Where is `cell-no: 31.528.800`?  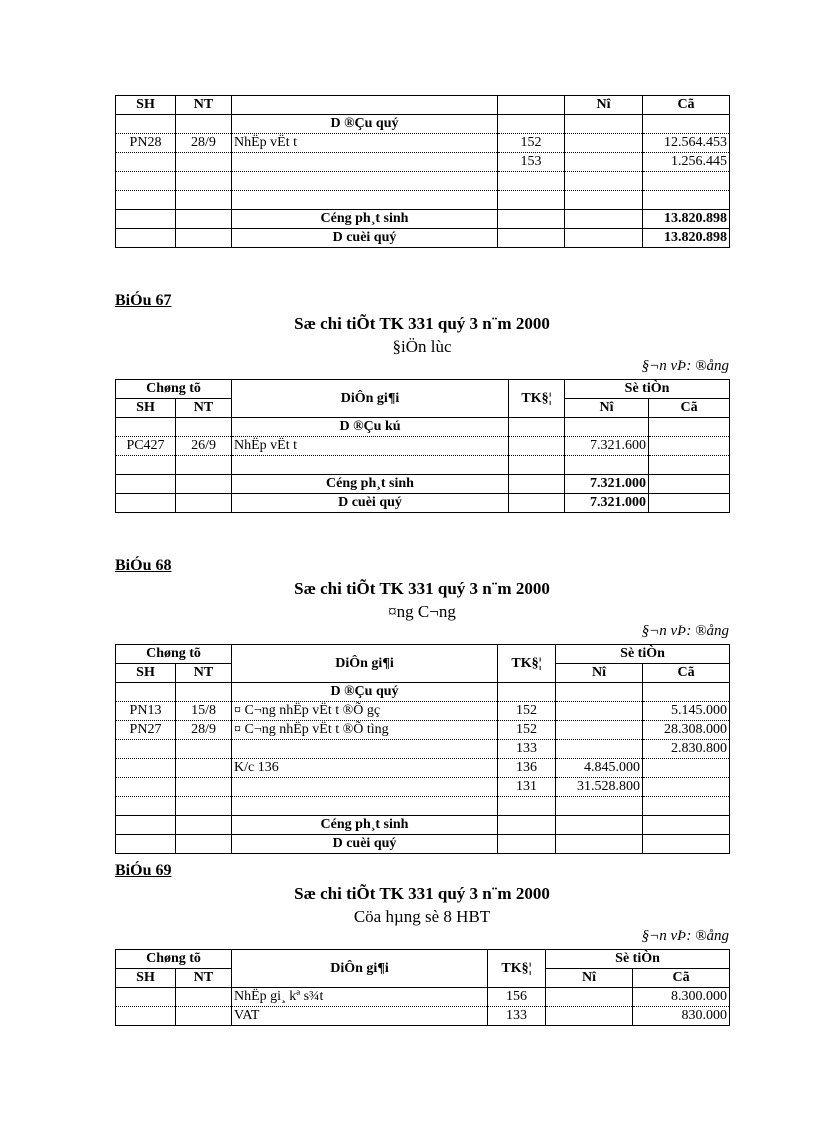
cell-no: 31.528.800 is located at coordinates (599, 787).